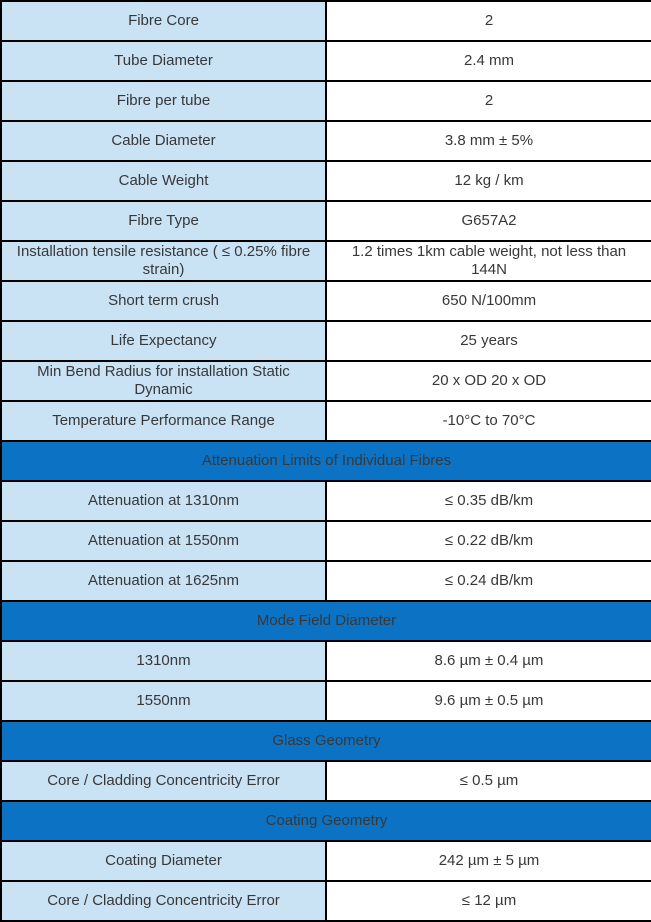  I want to click on spec-value-cell: 20 x OD 20 x OD, so click(488, 381).